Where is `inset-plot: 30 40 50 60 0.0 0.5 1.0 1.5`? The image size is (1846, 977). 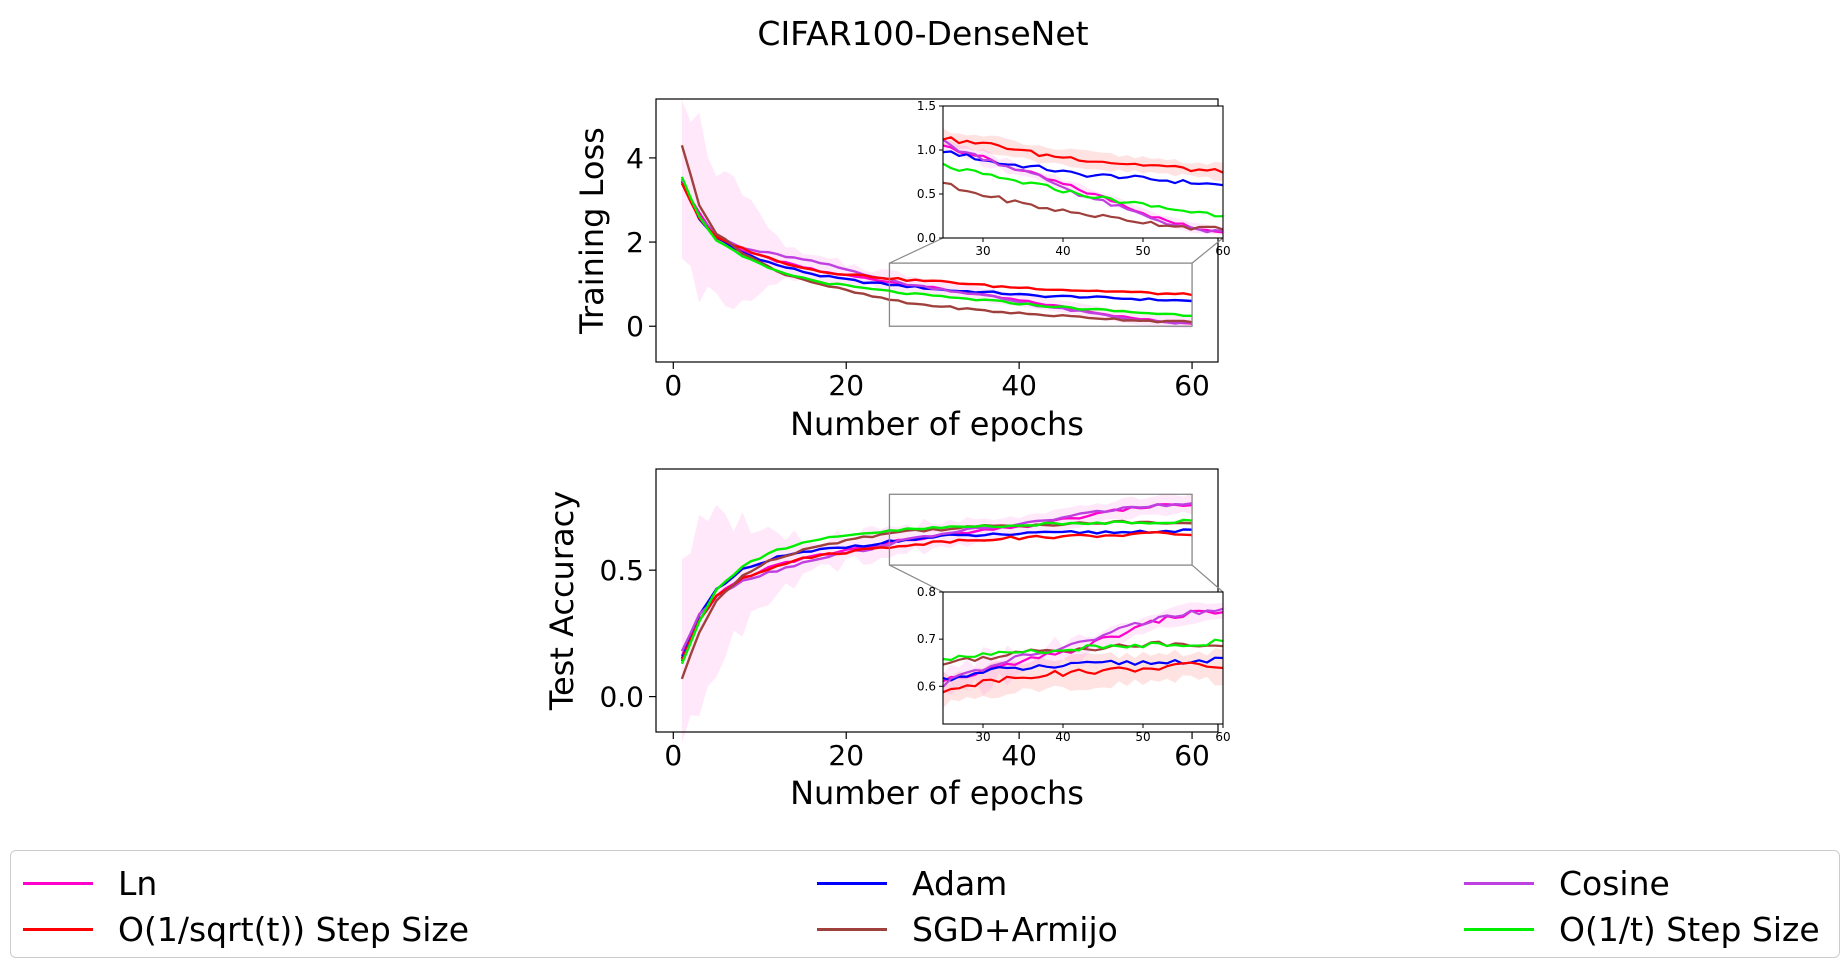
inset-plot: 30 40 50 60 0.0 0.5 1.0 1.5 is located at coordinates (1074, 178).